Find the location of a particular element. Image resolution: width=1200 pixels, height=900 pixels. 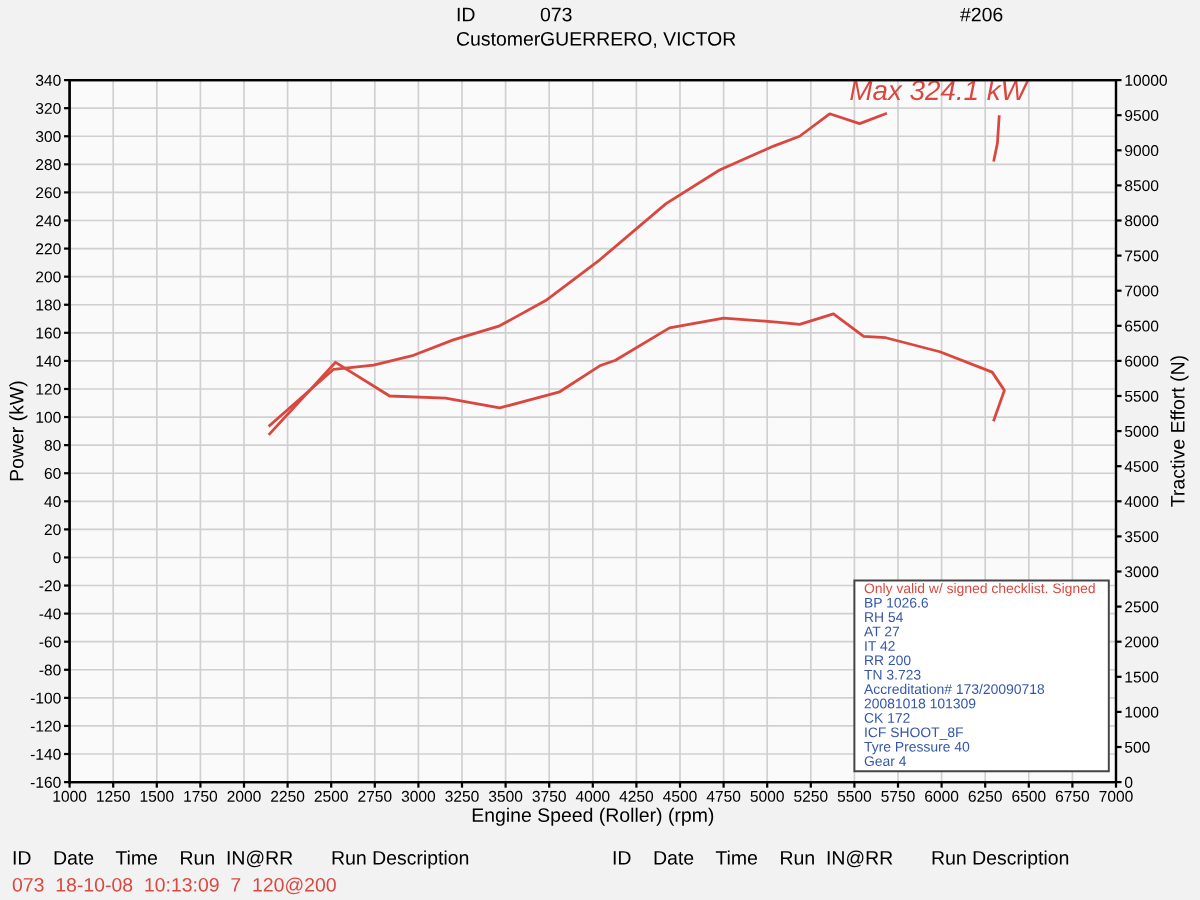

text: Customer is located at coordinates (498, 38).